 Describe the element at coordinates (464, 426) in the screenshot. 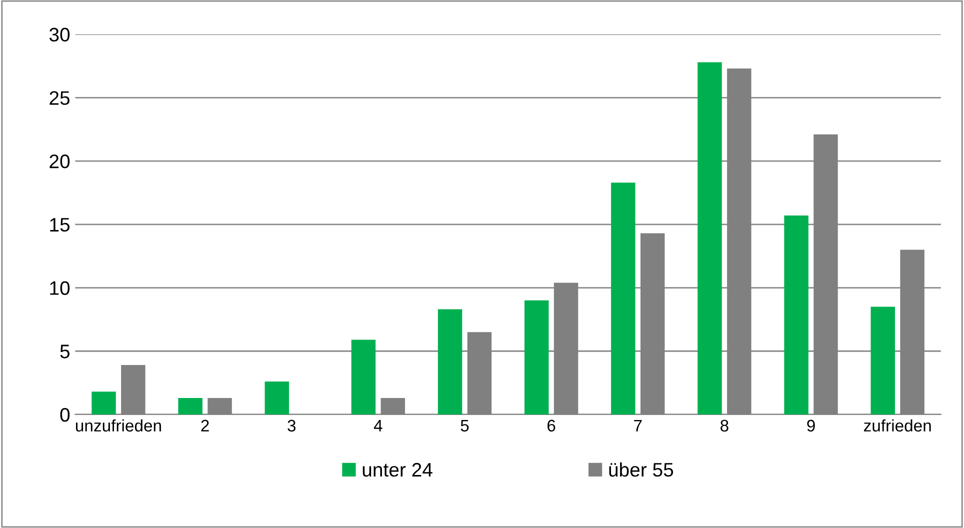

I see `x-tick-label: 5` at that location.